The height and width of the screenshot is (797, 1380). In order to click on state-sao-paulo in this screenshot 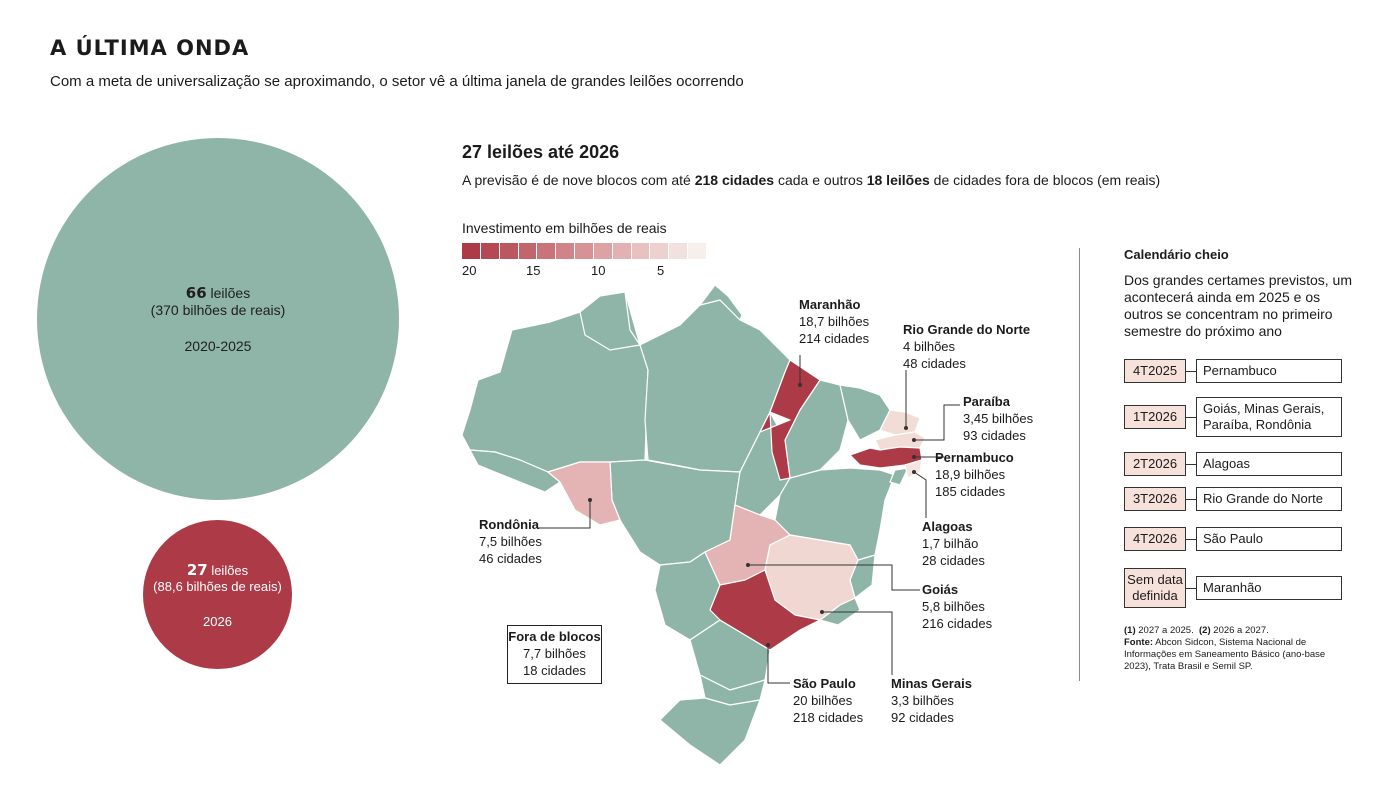, I will do `click(765, 610)`.